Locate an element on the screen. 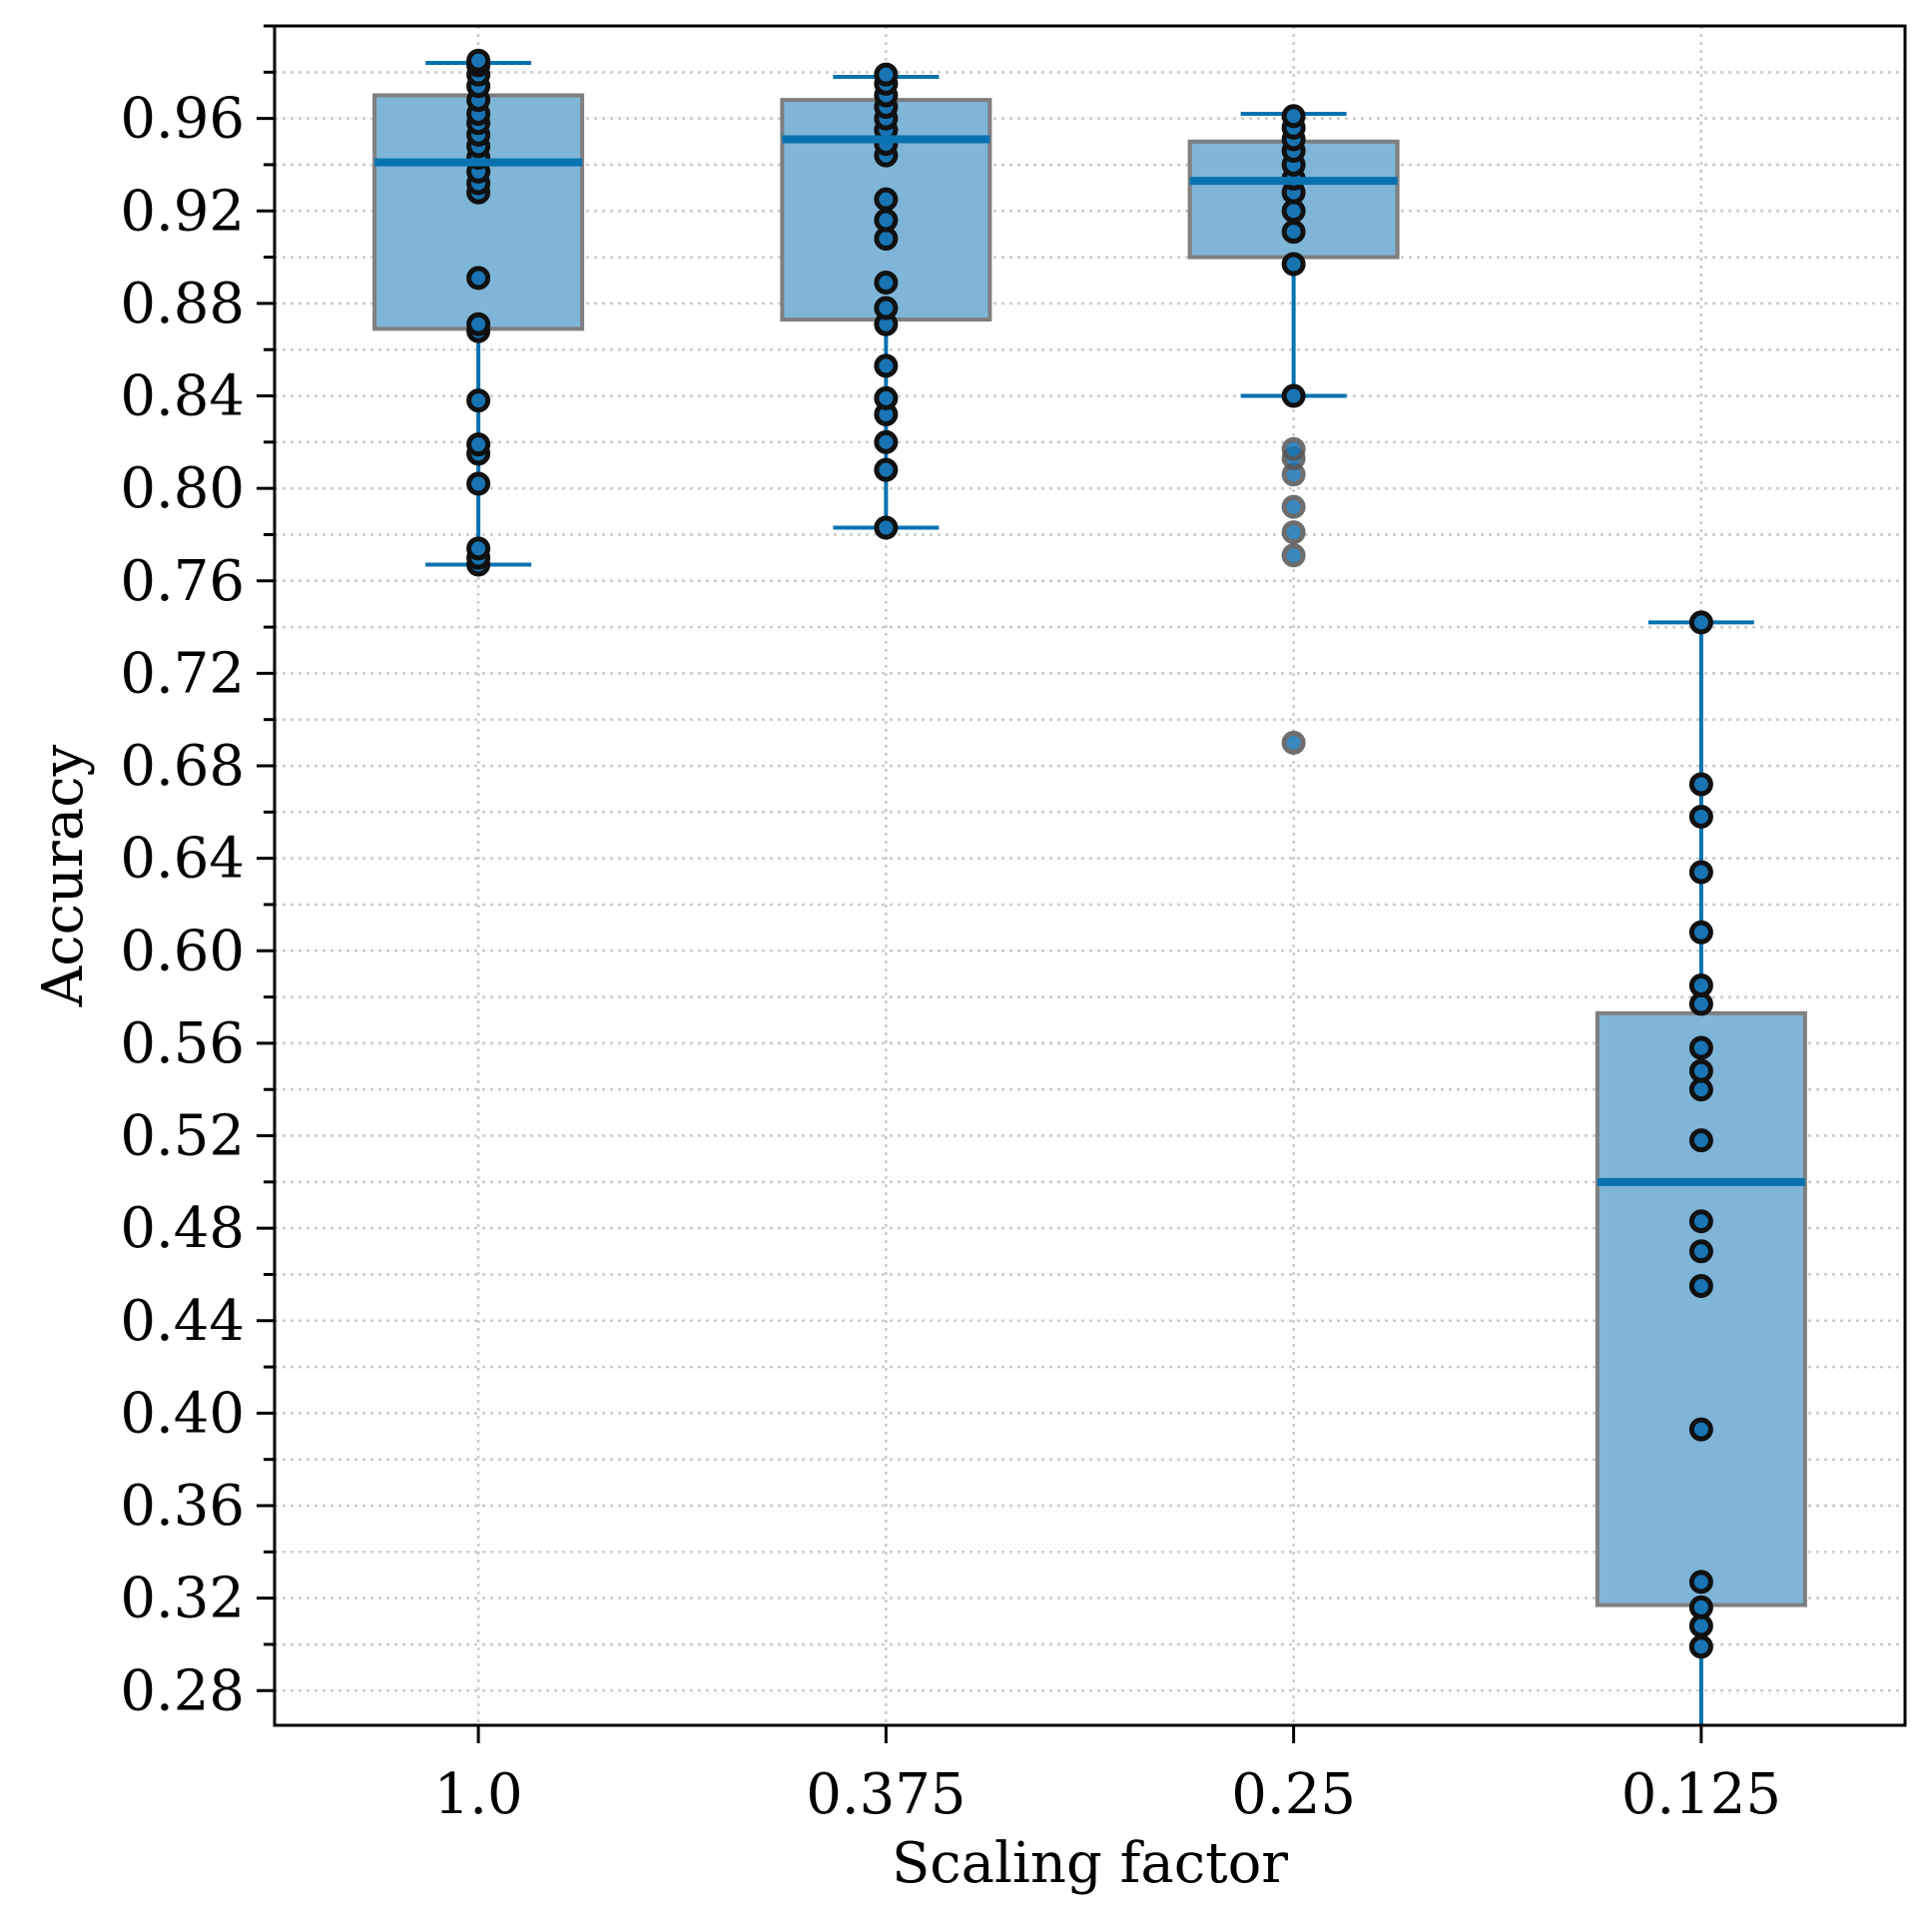  y-tick-label: 0.88 is located at coordinates (183, 304).